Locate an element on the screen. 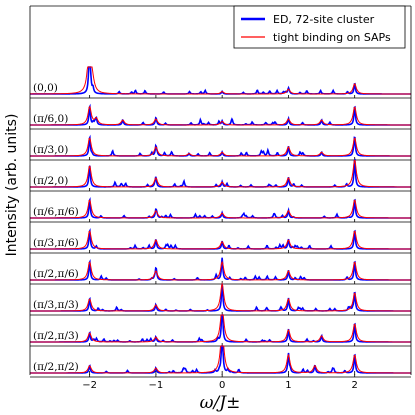  panel-label: (π/6,0) is located at coordinates (50, 119).